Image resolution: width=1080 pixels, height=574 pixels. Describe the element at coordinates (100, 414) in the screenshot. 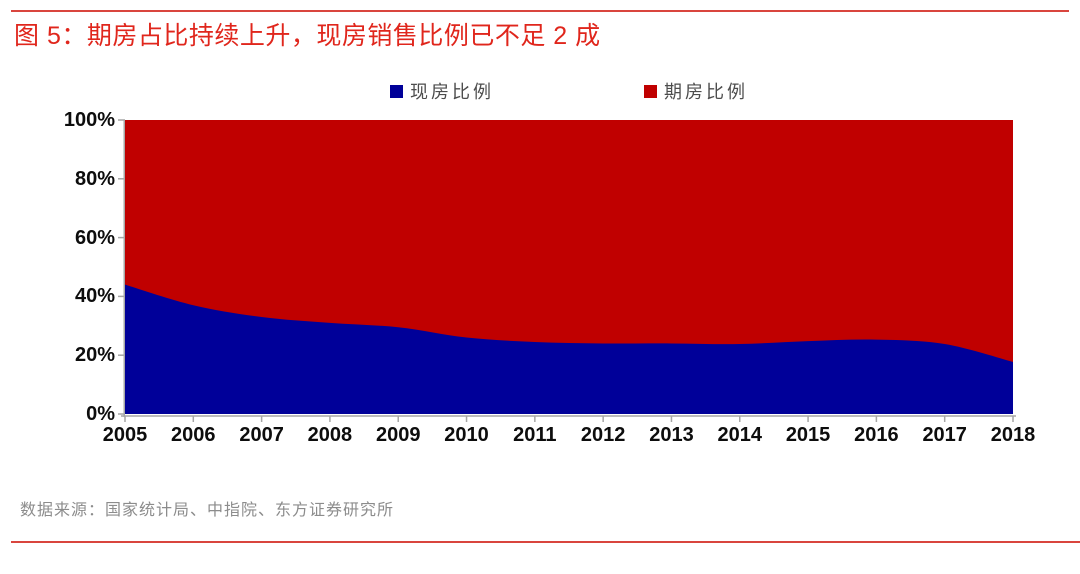

I see `y-tick-label: 0%` at that location.